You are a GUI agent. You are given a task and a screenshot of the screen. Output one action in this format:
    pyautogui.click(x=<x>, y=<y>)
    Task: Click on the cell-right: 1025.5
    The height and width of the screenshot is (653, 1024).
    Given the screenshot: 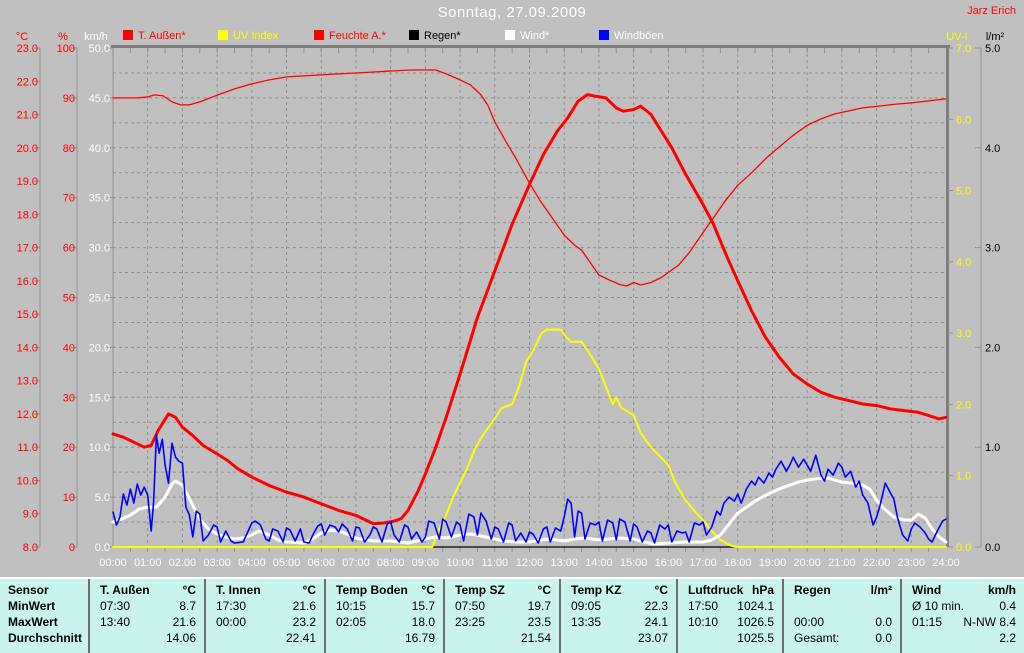 What is the action you would take?
    pyautogui.click(x=755, y=638)
    